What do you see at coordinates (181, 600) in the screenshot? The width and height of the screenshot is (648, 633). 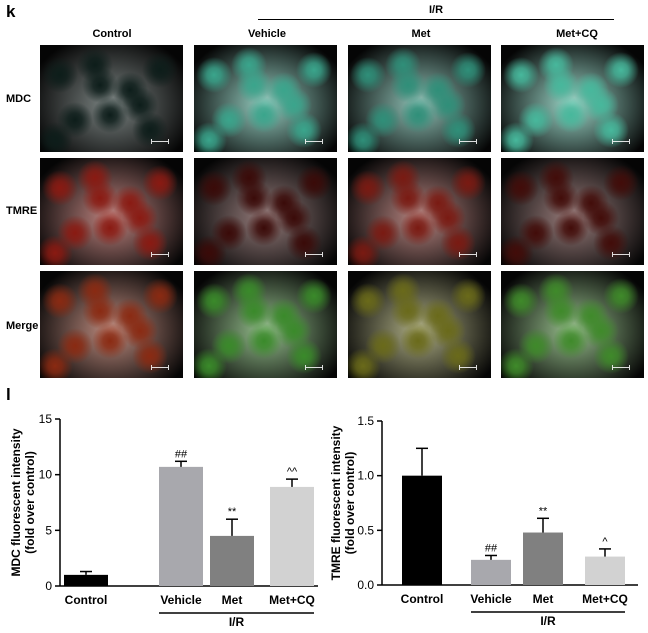 I see `mdc-xtick-label: Vehicle` at bounding box center [181, 600].